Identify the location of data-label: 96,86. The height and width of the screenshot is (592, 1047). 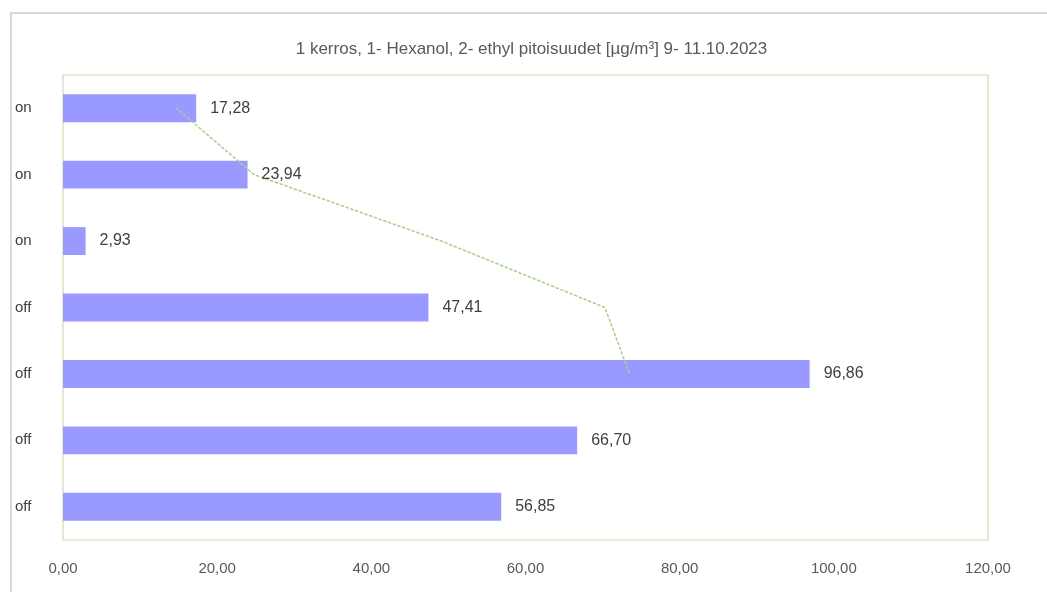
(843, 373).